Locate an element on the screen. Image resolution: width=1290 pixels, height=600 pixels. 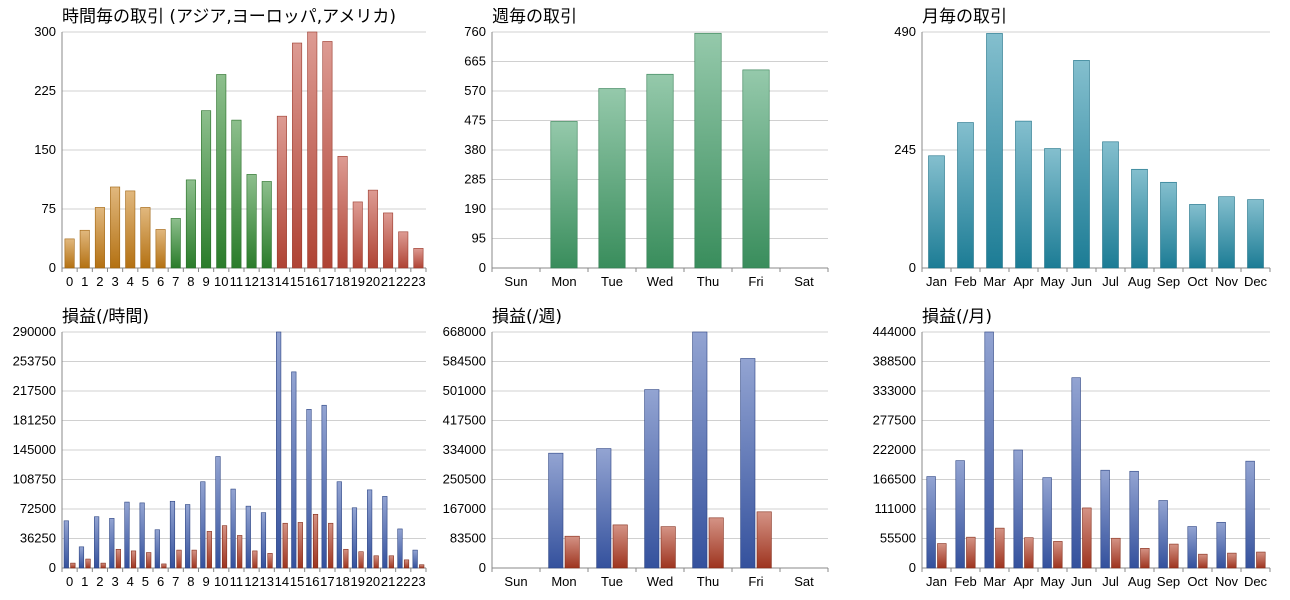
y-tick-label: 490 is located at coordinates (905, 31).